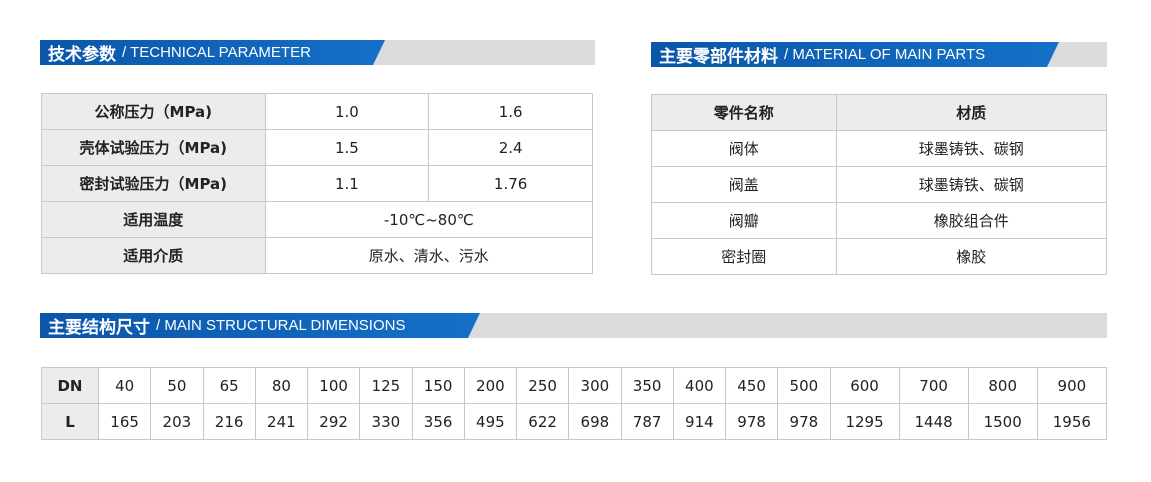 The width and height of the screenshot is (1151, 482). What do you see at coordinates (386, 385) in the screenshot?
I see `dim-cell: 125` at bounding box center [386, 385].